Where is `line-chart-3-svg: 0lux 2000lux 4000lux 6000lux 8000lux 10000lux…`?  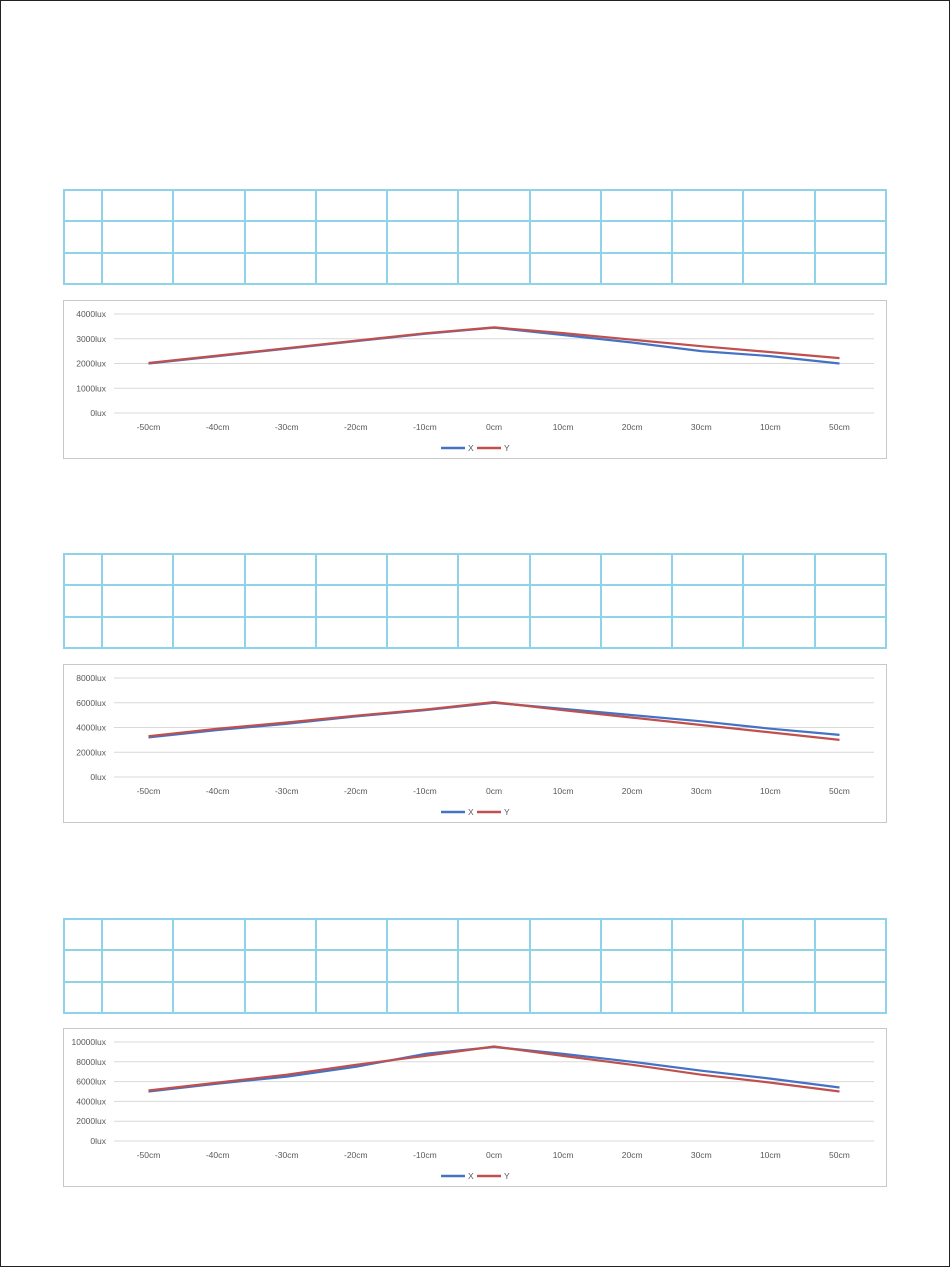
line-chart-3-svg: 0lux 2000lux 4000lux 6000lux 8000lux 10000lux… is located at coordinates (472, 1109).